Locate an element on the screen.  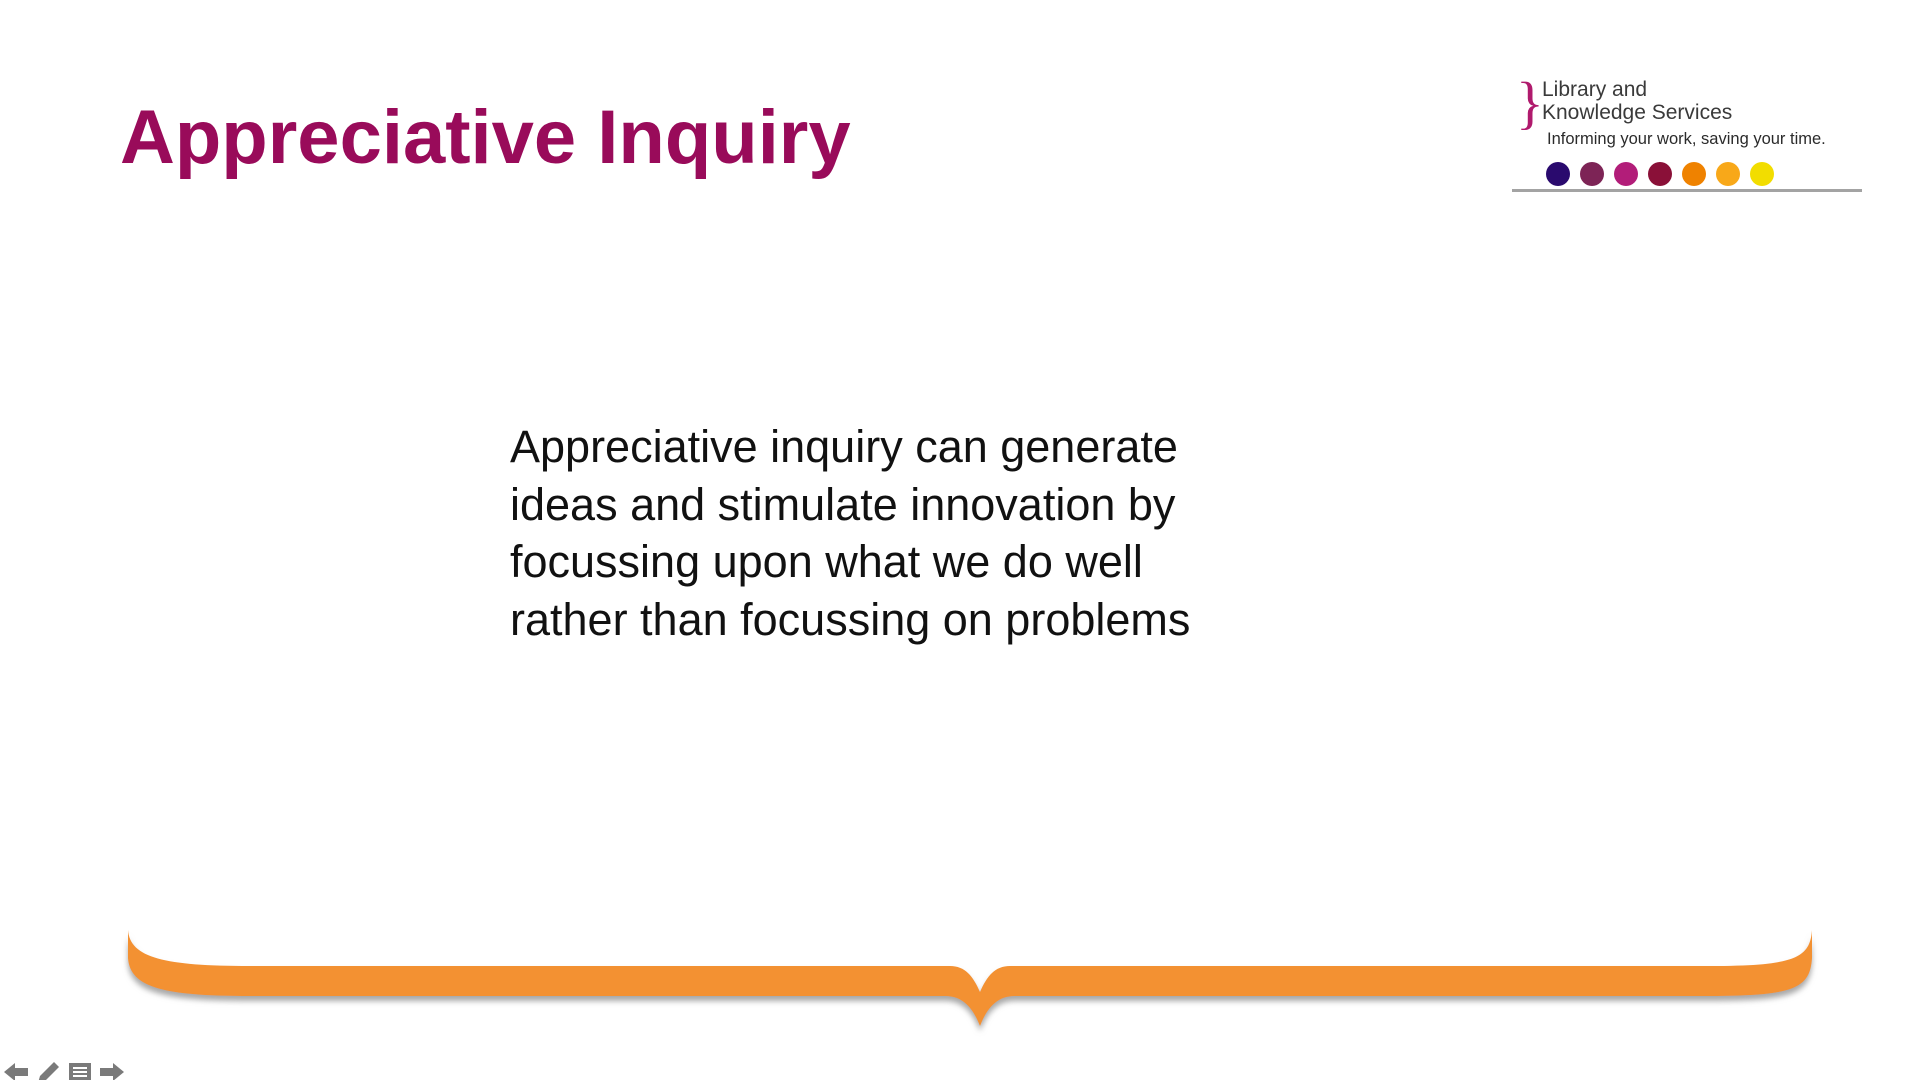
slide-title: Appreciative Inquiry is located at coordinates (485, 137).